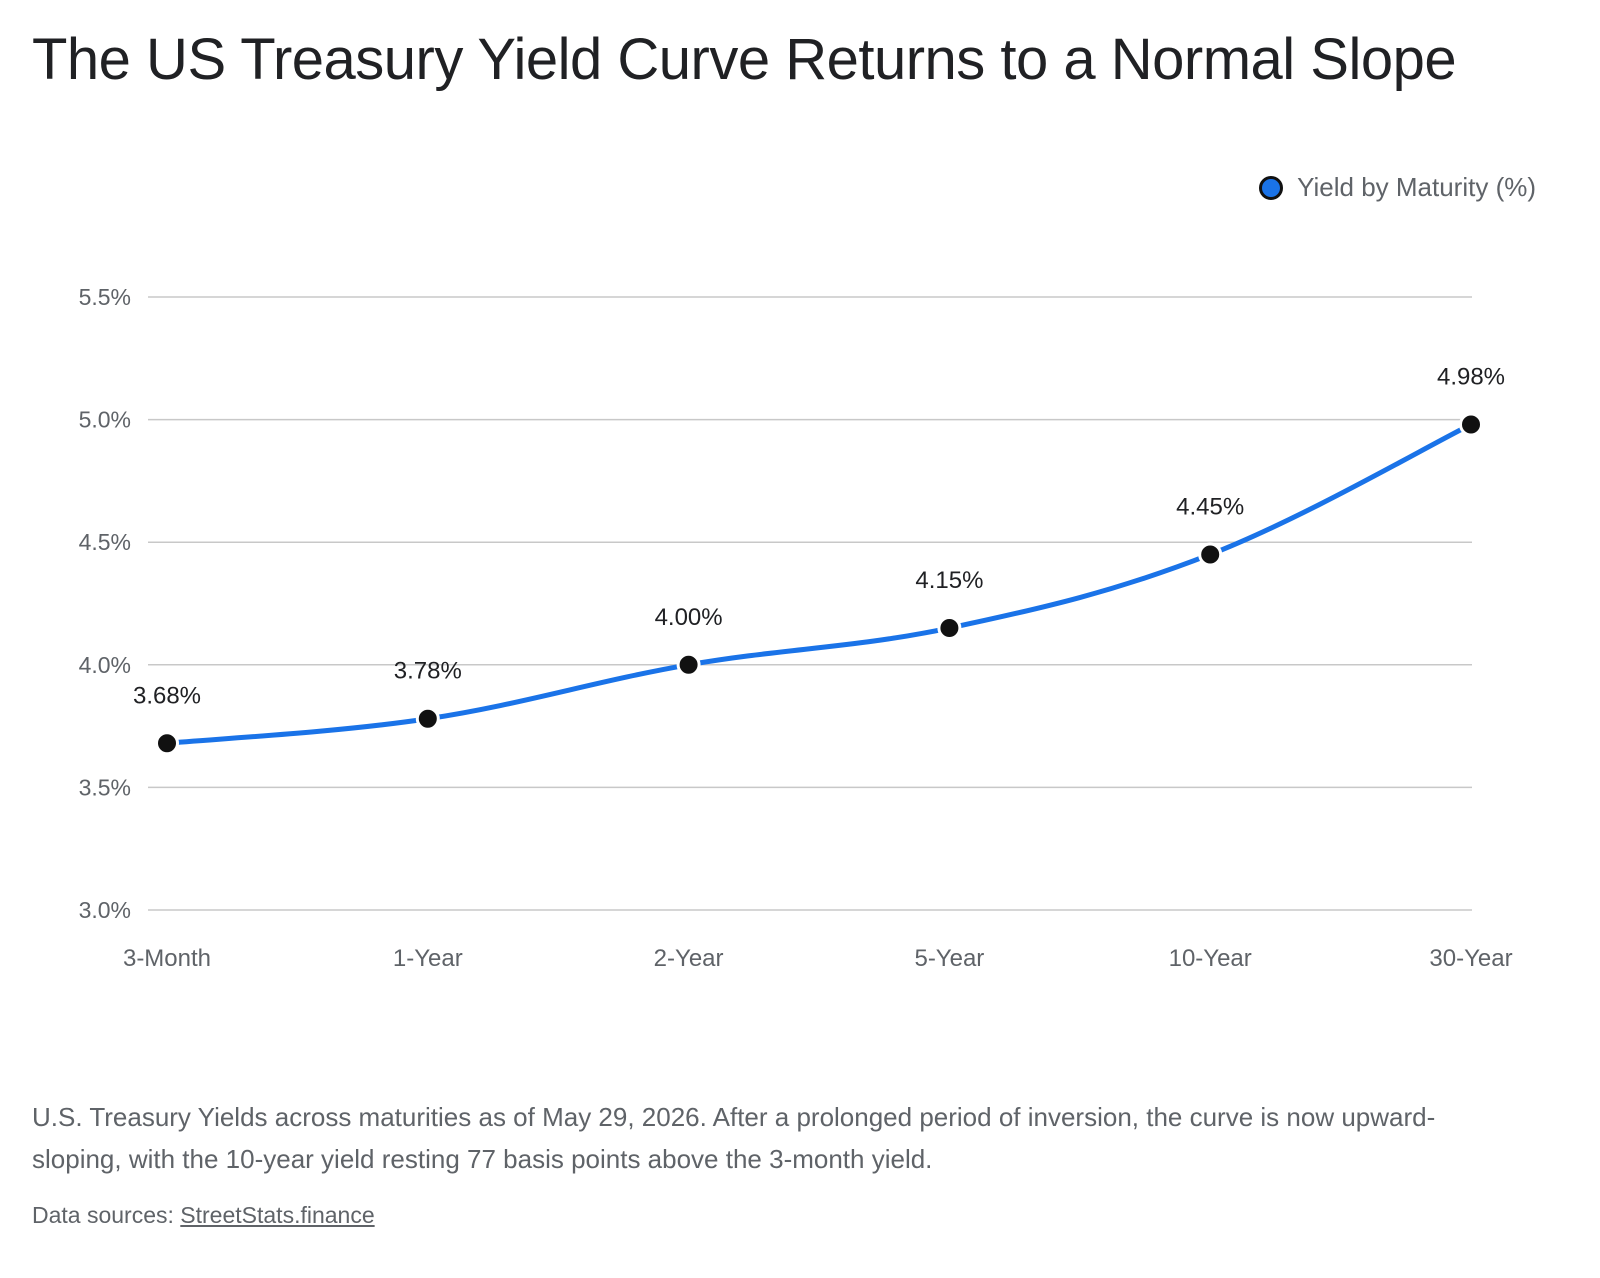  I want to click on y-tick-label: 3.5%, so click(105, 787).